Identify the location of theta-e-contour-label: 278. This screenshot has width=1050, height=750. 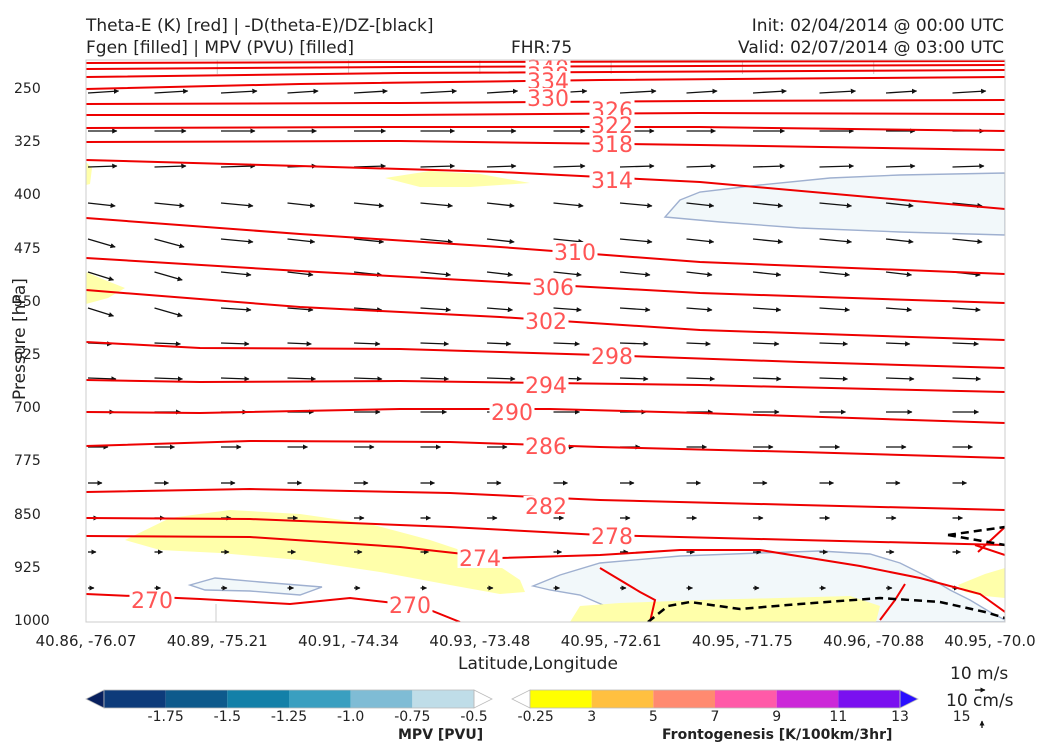
(612, 537).